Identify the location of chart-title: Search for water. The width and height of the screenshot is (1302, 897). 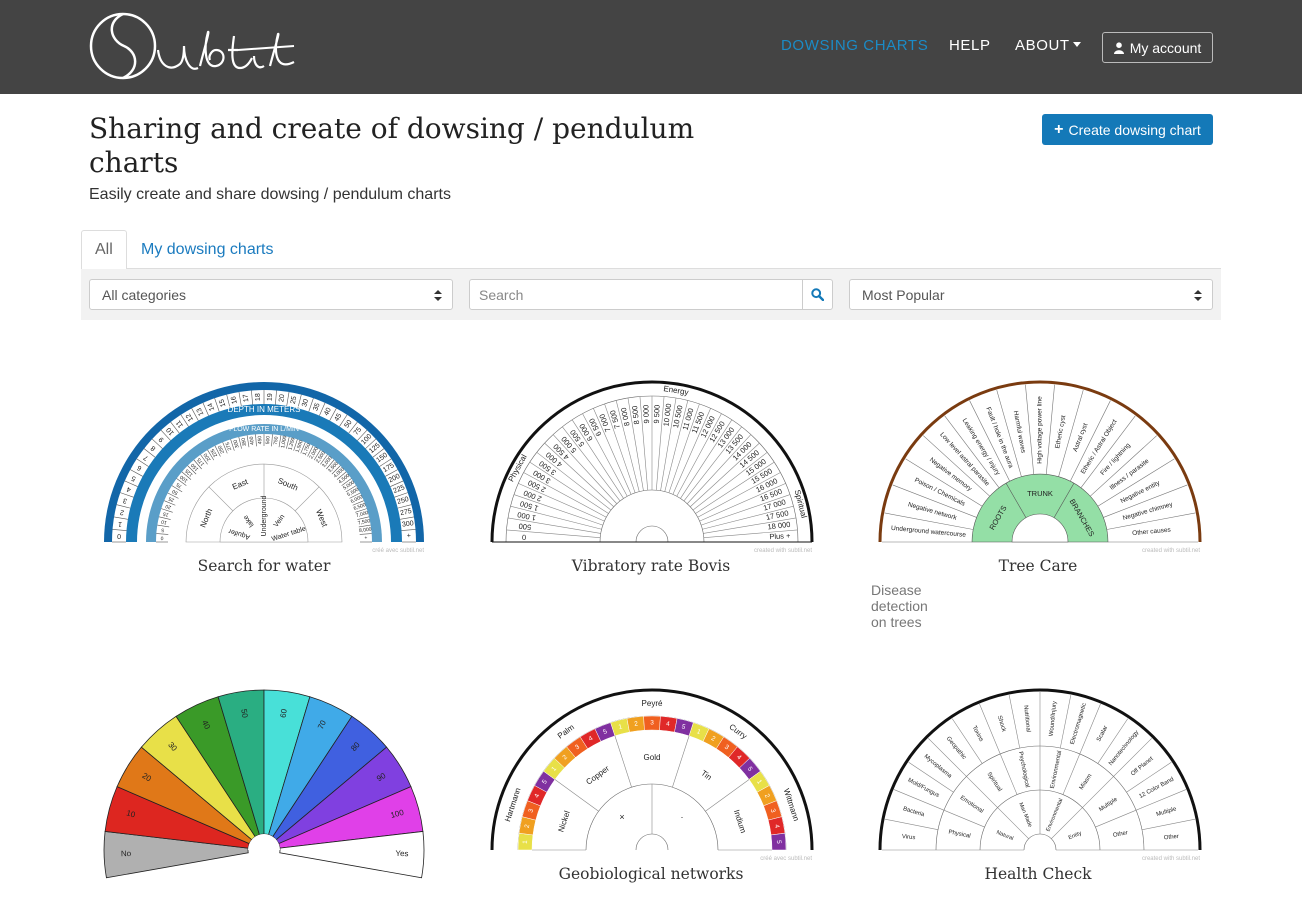
(264, 566).